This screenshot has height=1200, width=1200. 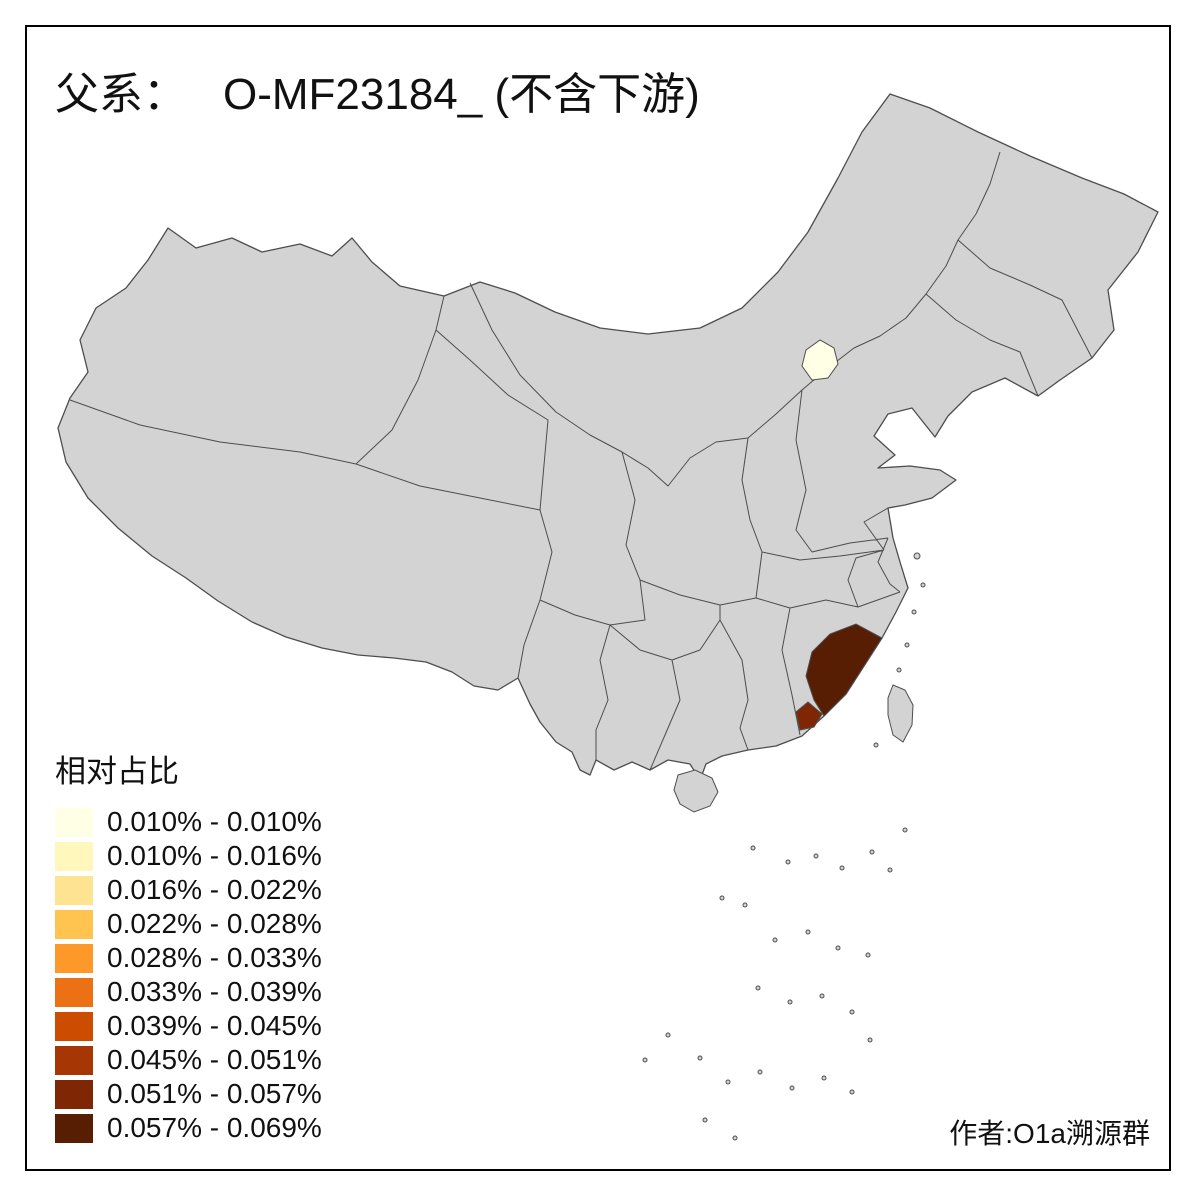 I want to click on legend-item: 0.039% - 0.045%, so click(x=188, y=1026).